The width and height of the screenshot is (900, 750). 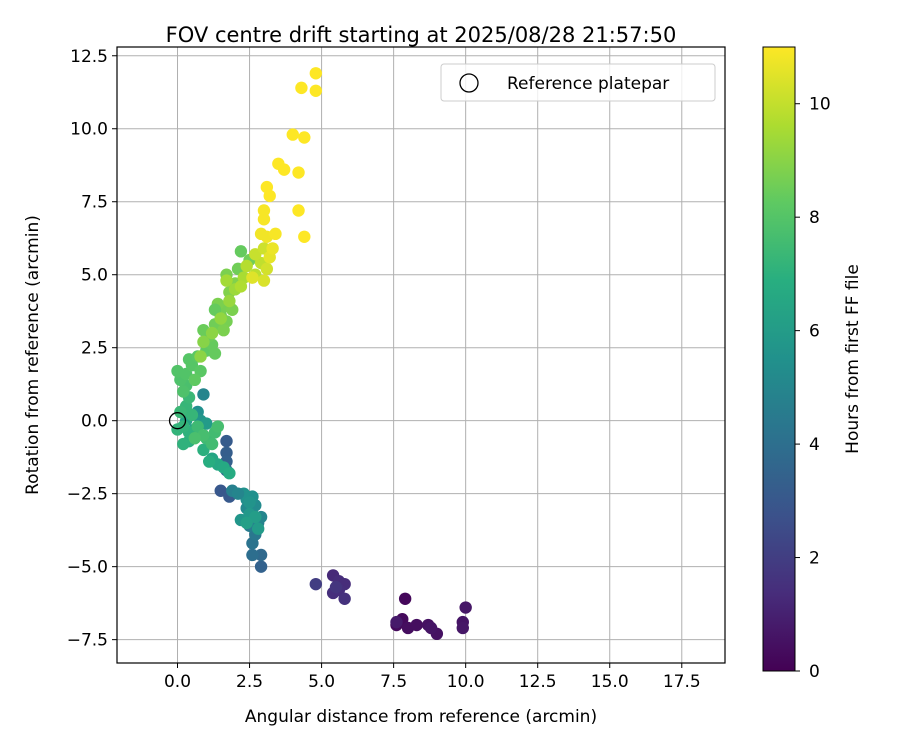 I want to click on y-tick-label: 12.5, so click(x=89, y=57).